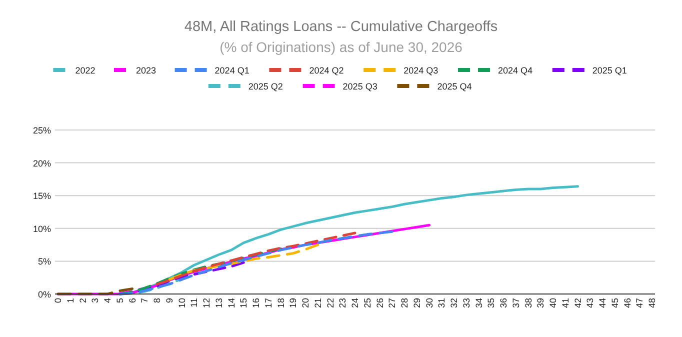 This screenshot has height=337, width=682. Describe the element at coordinates (243, 303) in the screenshot. I see `x-tick-label: 15` at that location.